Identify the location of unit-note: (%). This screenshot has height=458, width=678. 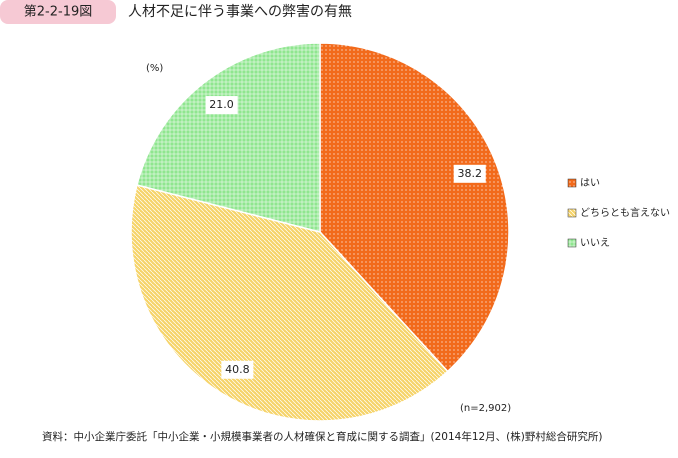
(154, 68).